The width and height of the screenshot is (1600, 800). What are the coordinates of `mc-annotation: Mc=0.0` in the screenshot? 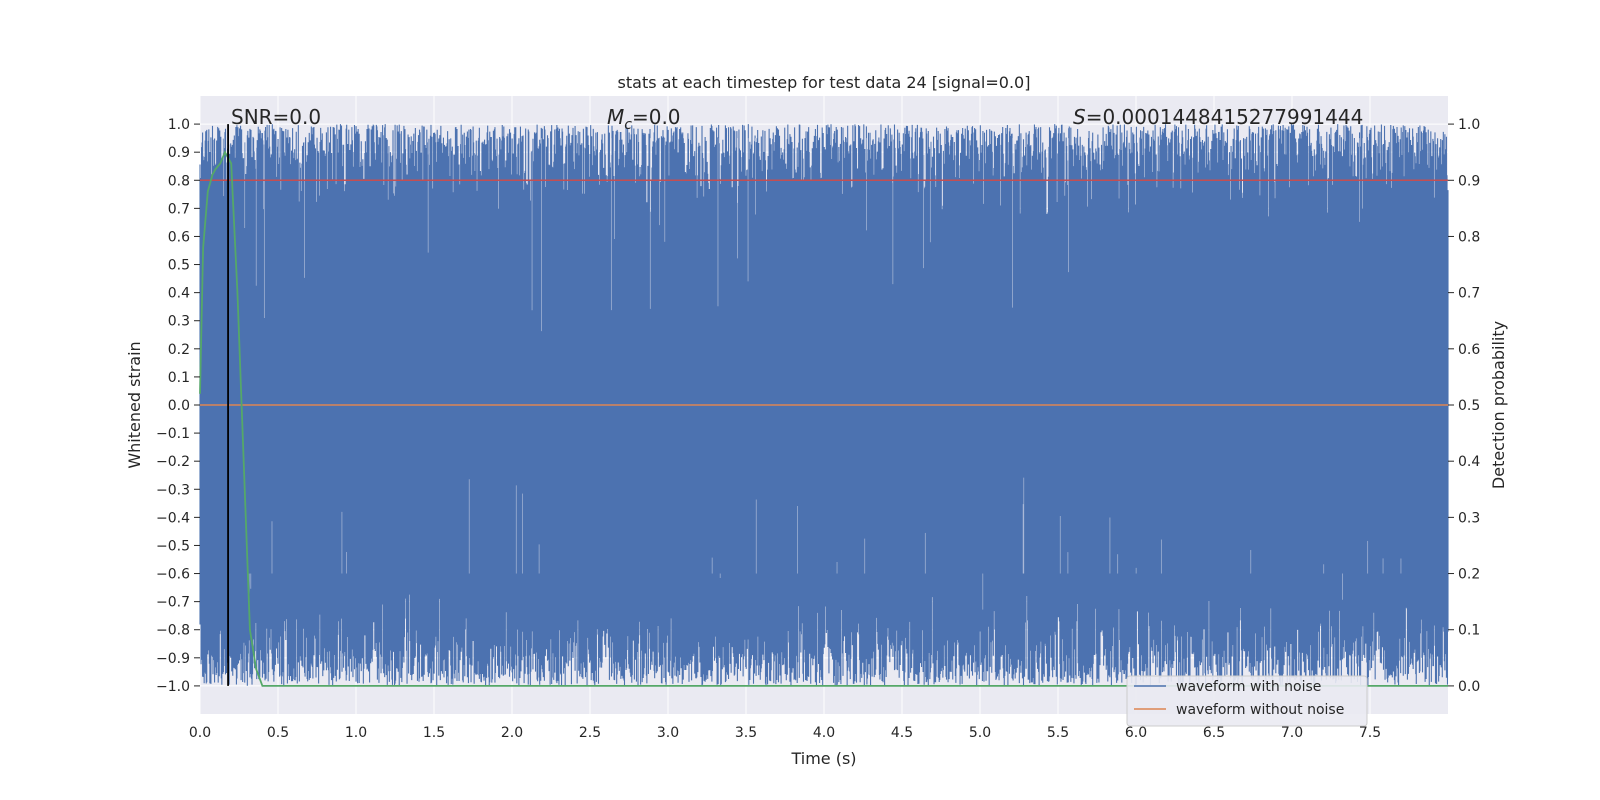 It's located at (644, 119).